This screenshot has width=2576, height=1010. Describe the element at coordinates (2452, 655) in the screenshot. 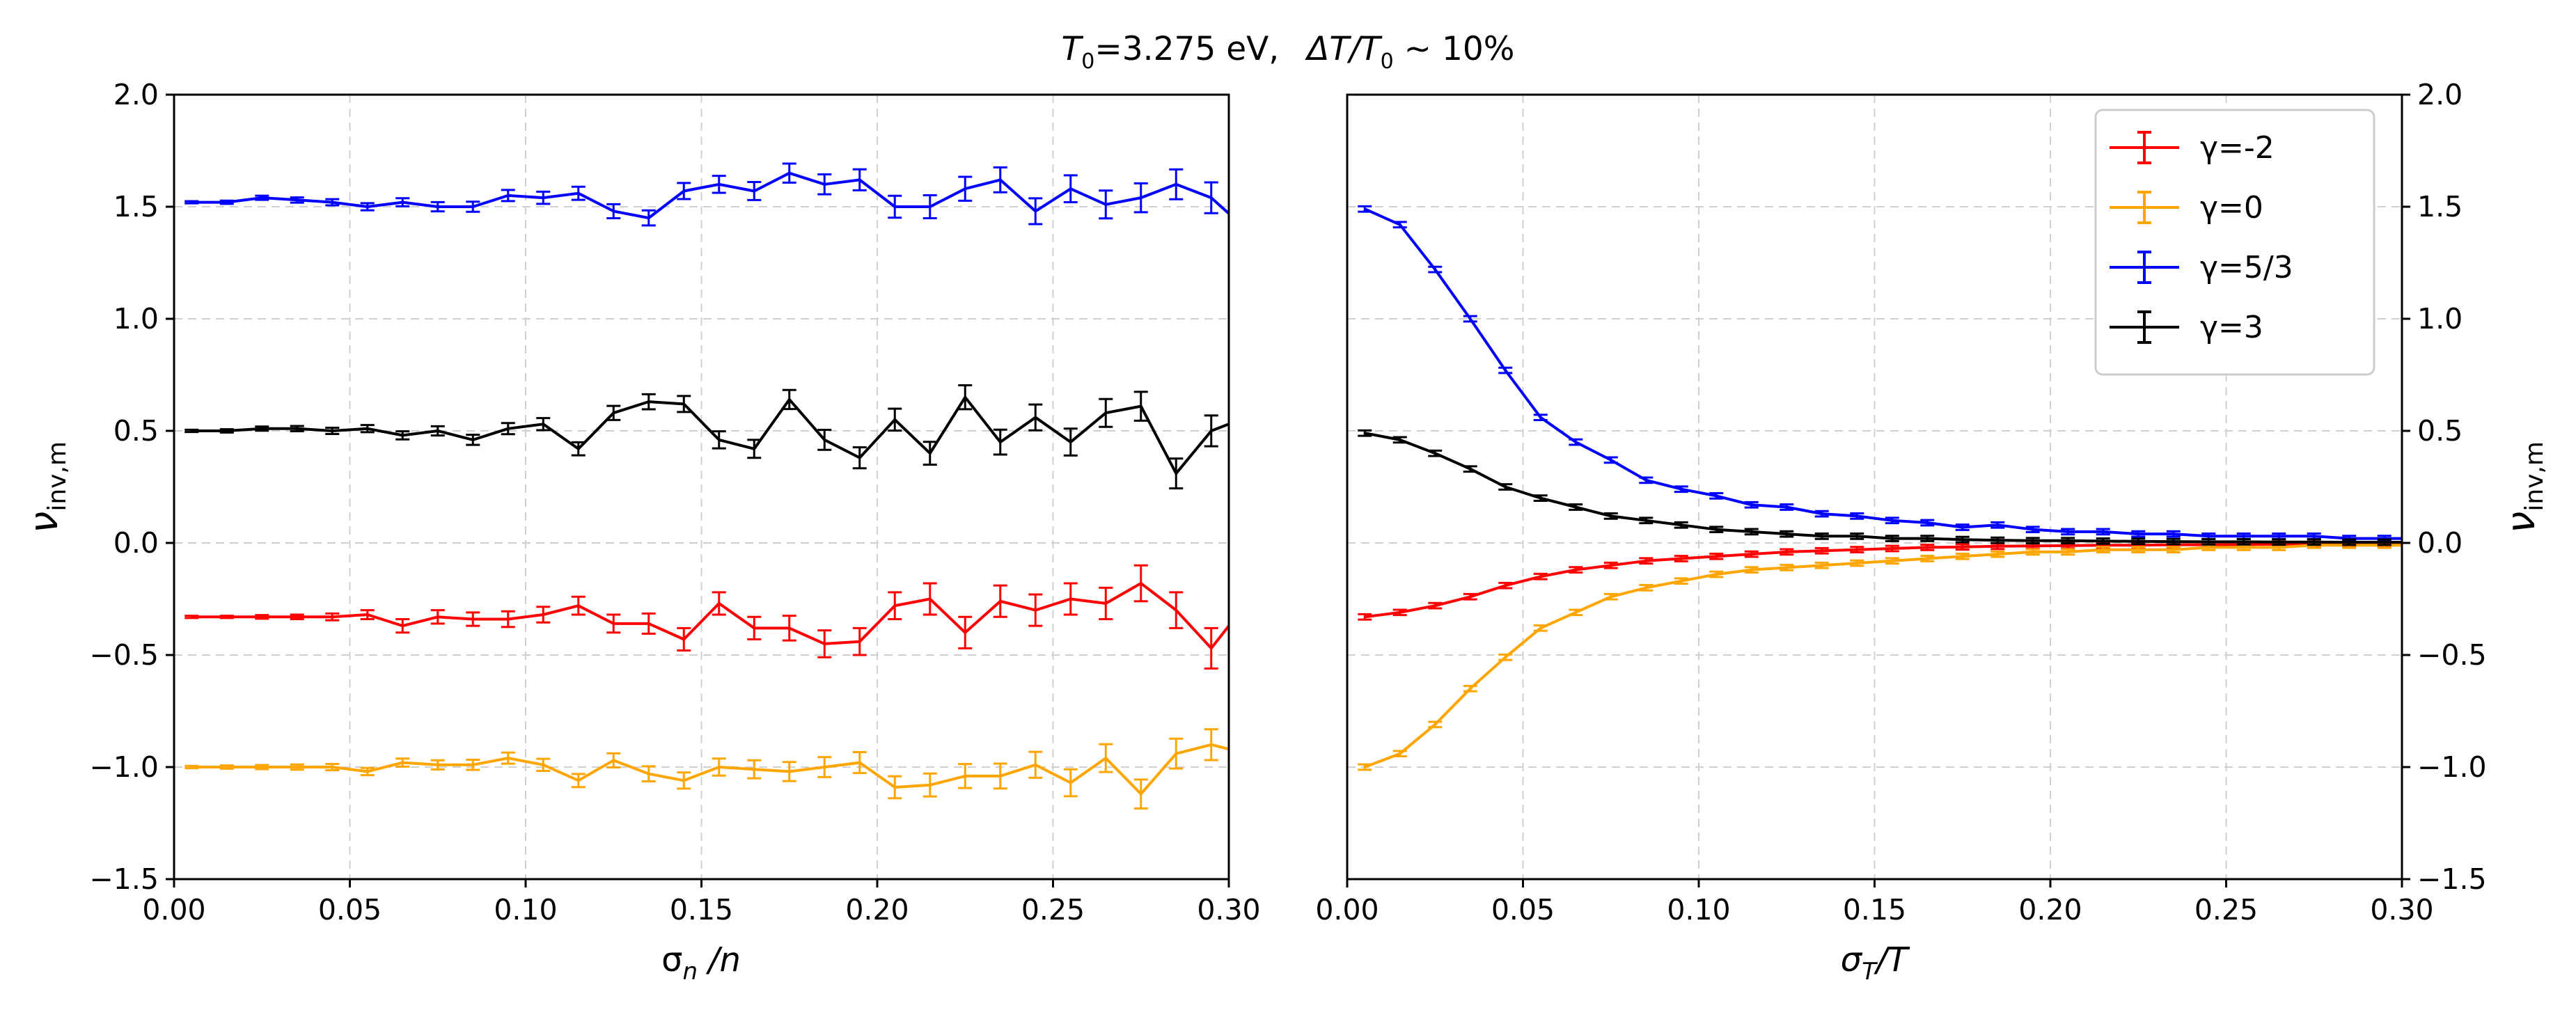

I see `right-ytick-label: −0.5` at that location.